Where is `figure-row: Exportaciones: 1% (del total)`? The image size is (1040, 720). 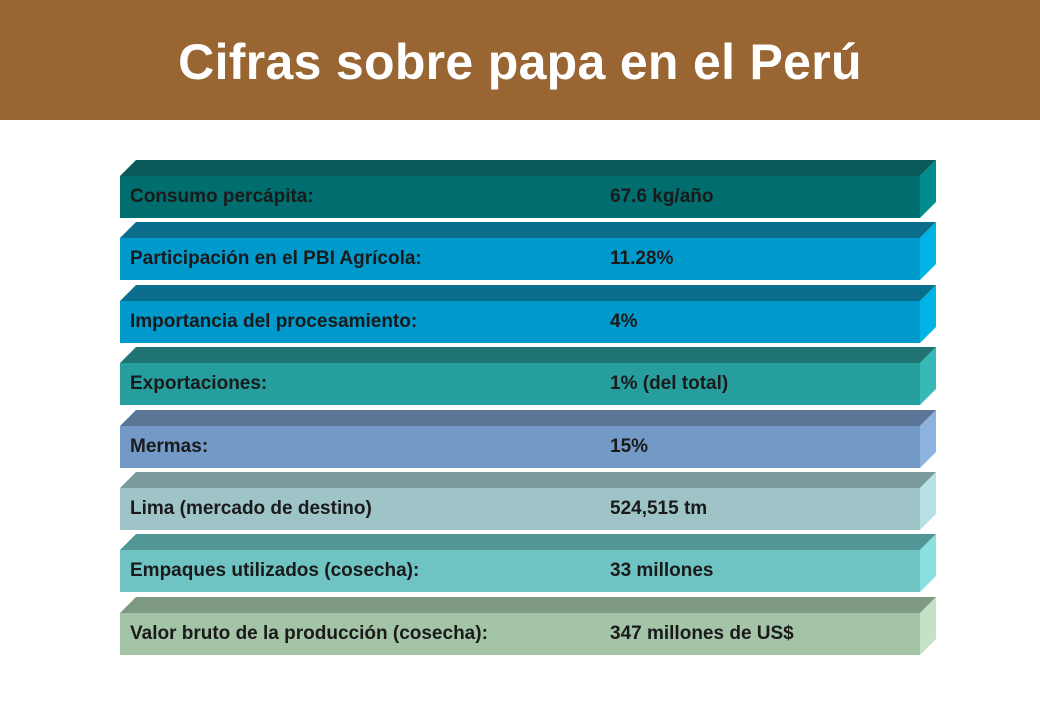 figure-row: Exportaciones: 1% (del total) is located at coordinates (530, 376).